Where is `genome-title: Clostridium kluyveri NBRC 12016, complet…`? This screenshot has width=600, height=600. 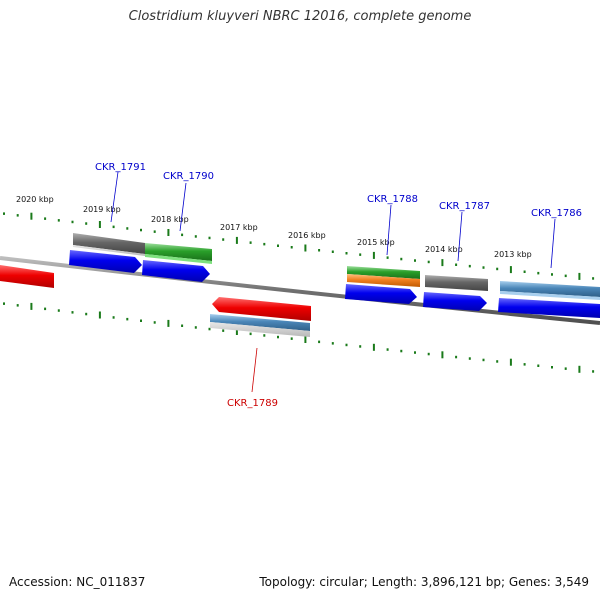 genome-title: Clostridium kluyveri NBRC 12016, complet… is located at coordinates (300, 16).